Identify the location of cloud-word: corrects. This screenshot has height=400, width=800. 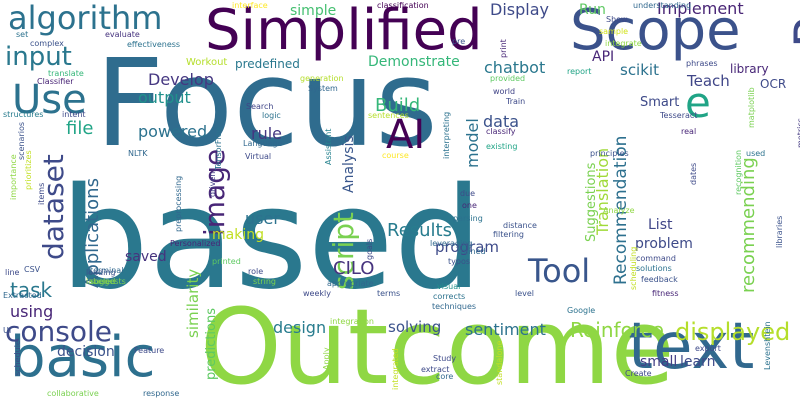
(449, 296).